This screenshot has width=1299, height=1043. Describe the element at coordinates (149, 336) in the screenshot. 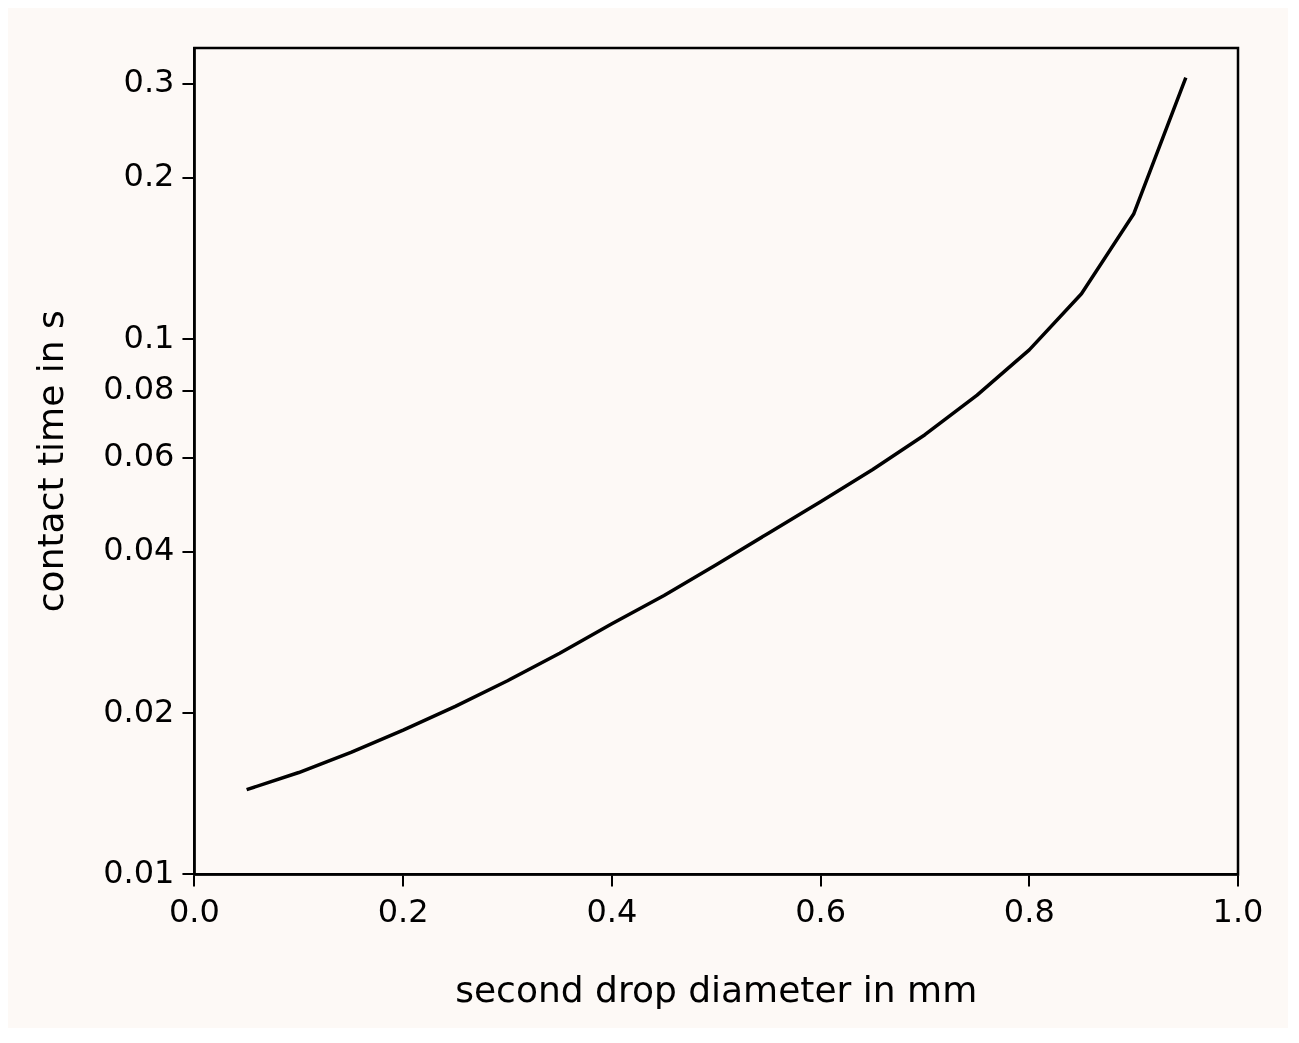

I see `y-tick-label: 0.1` at that location.